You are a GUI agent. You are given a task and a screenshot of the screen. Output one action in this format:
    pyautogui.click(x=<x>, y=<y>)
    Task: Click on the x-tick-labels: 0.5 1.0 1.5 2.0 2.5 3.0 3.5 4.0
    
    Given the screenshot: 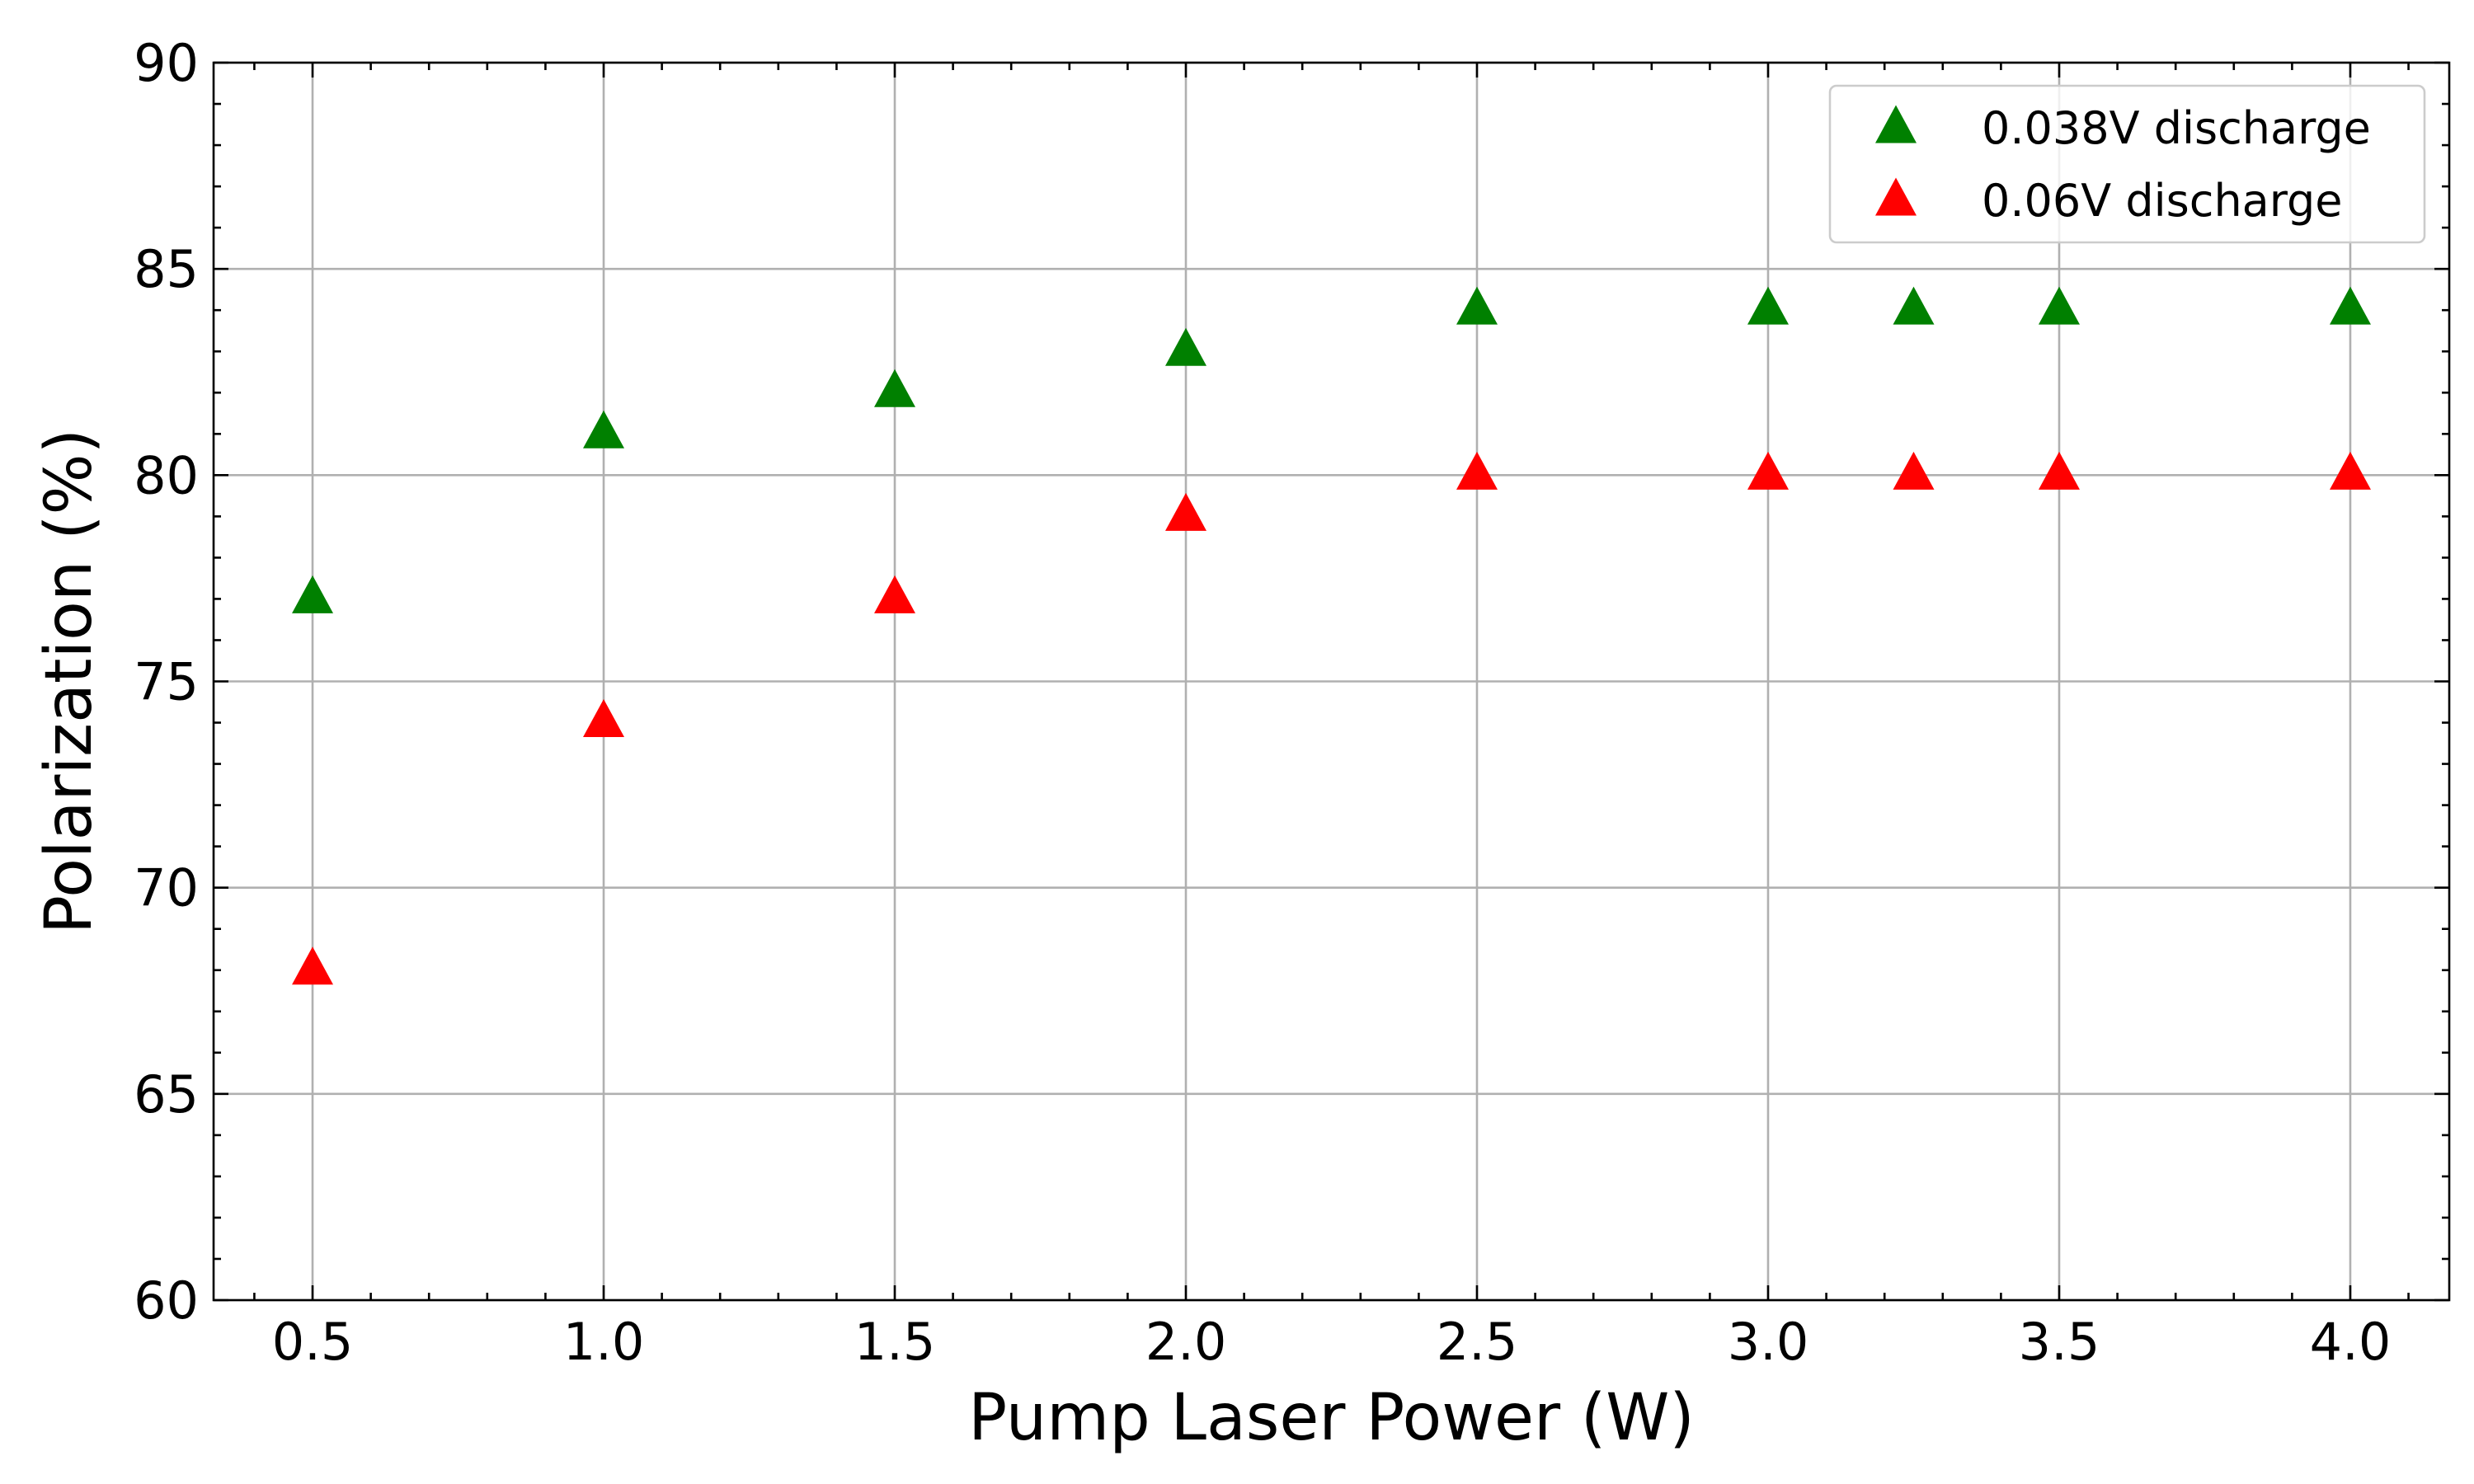 What is the action you would take?
    pyautogui.click(x=1332, y=1342)
    